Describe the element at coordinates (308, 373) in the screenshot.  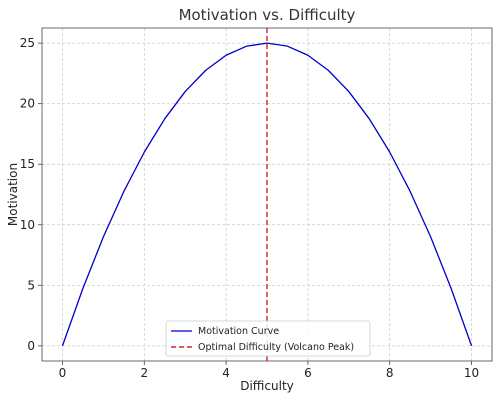
I see `x-tick-label: 6` at that location.